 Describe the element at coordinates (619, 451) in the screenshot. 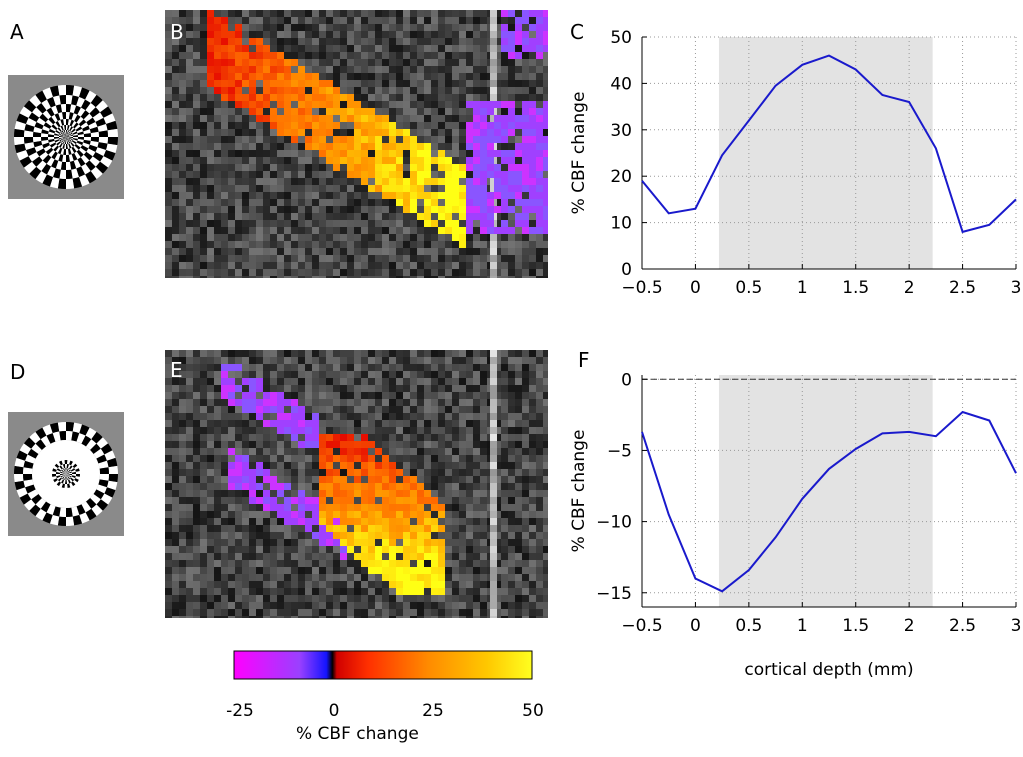

I see `y-tick-label: −5` at that location.